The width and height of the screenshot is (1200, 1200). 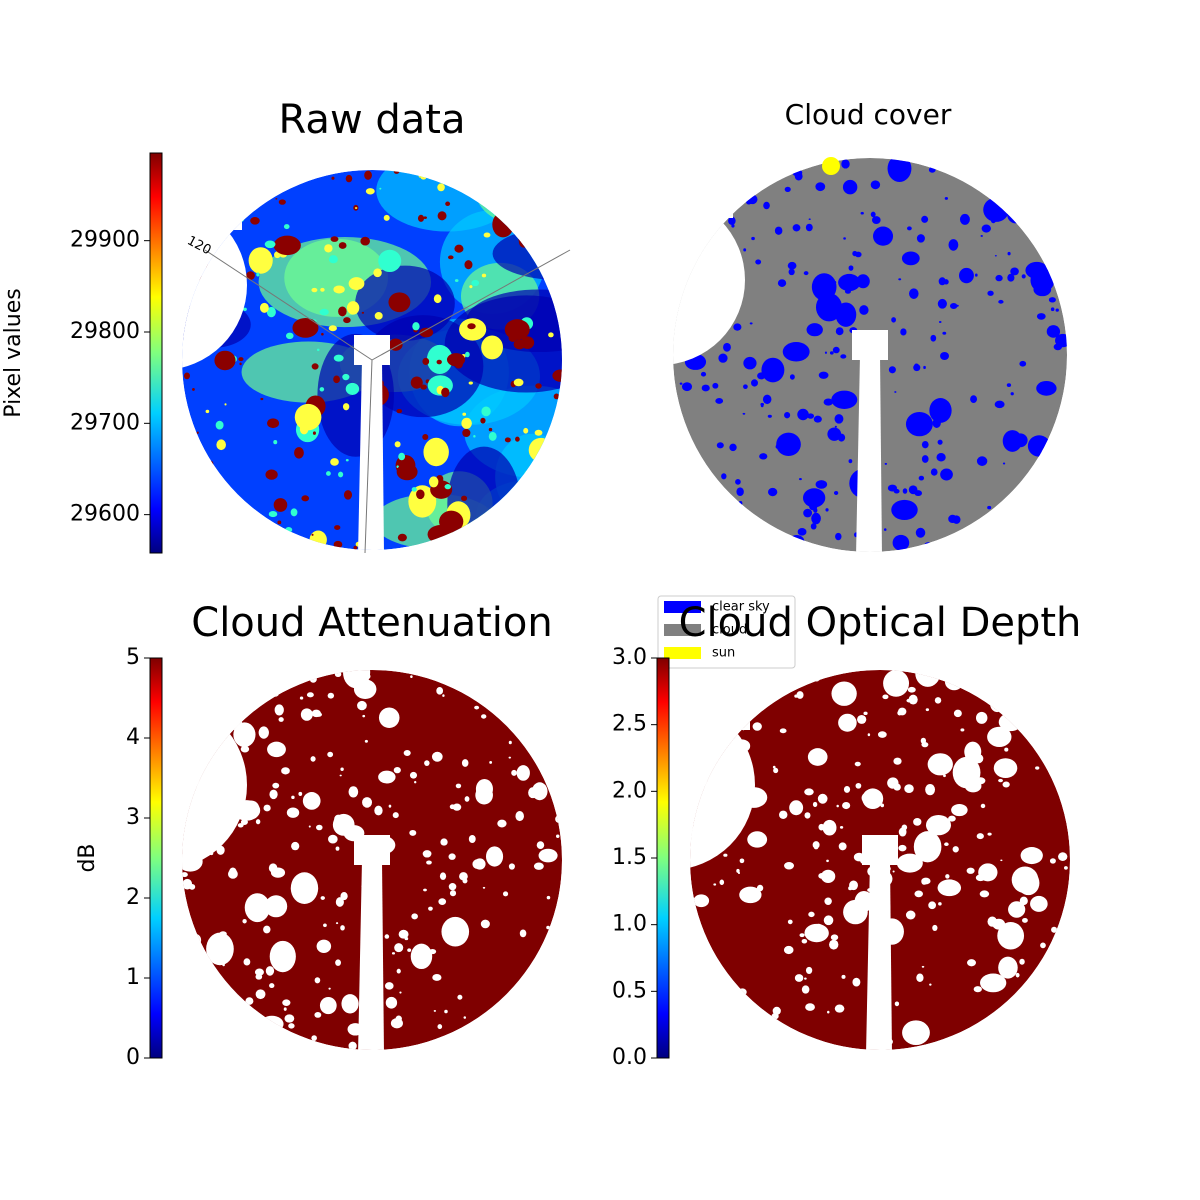 What do you see at coordinates (629, 657) in the screenshot?
I see `colorbar-tick-label: 3.0` at bounding box center [629, 657].